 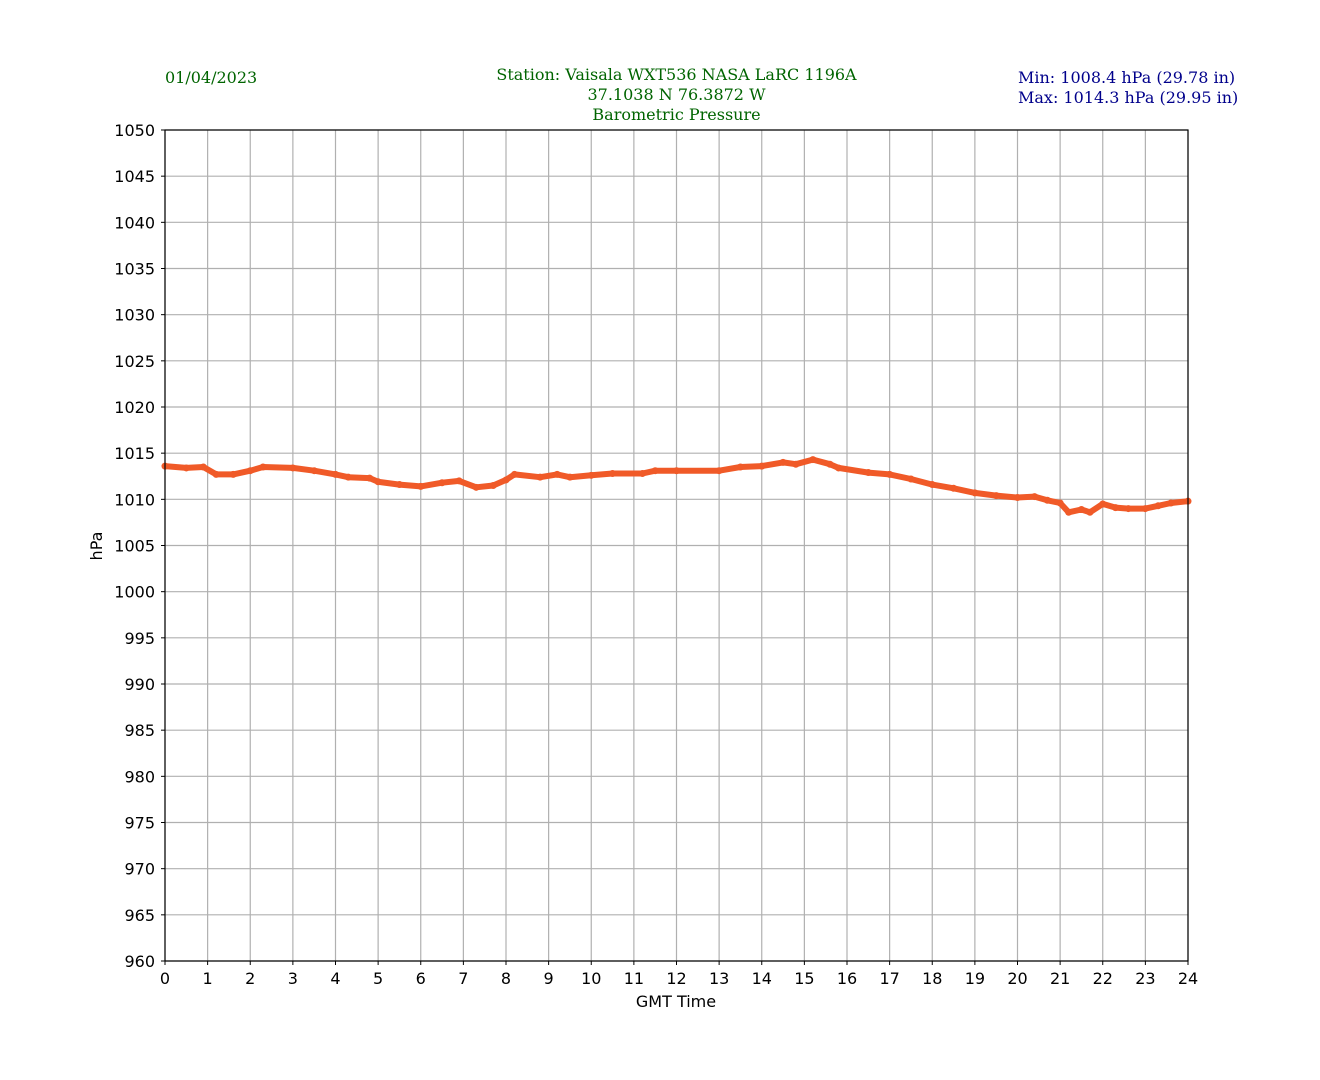 What do you see at coordinates (134, 222) in the screenshot?
I see `y-tick-label: 1040` at bounding box center [134, 222].